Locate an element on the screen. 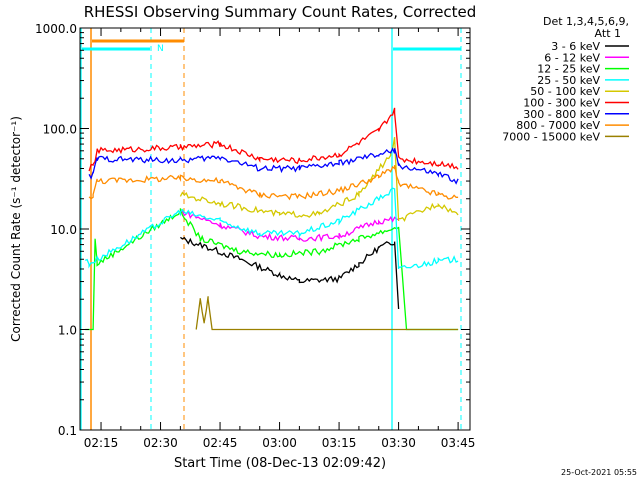 The width and height of the screenshot is (640, 480). series-line-25-50-kev is located at coordinates (271, 228).